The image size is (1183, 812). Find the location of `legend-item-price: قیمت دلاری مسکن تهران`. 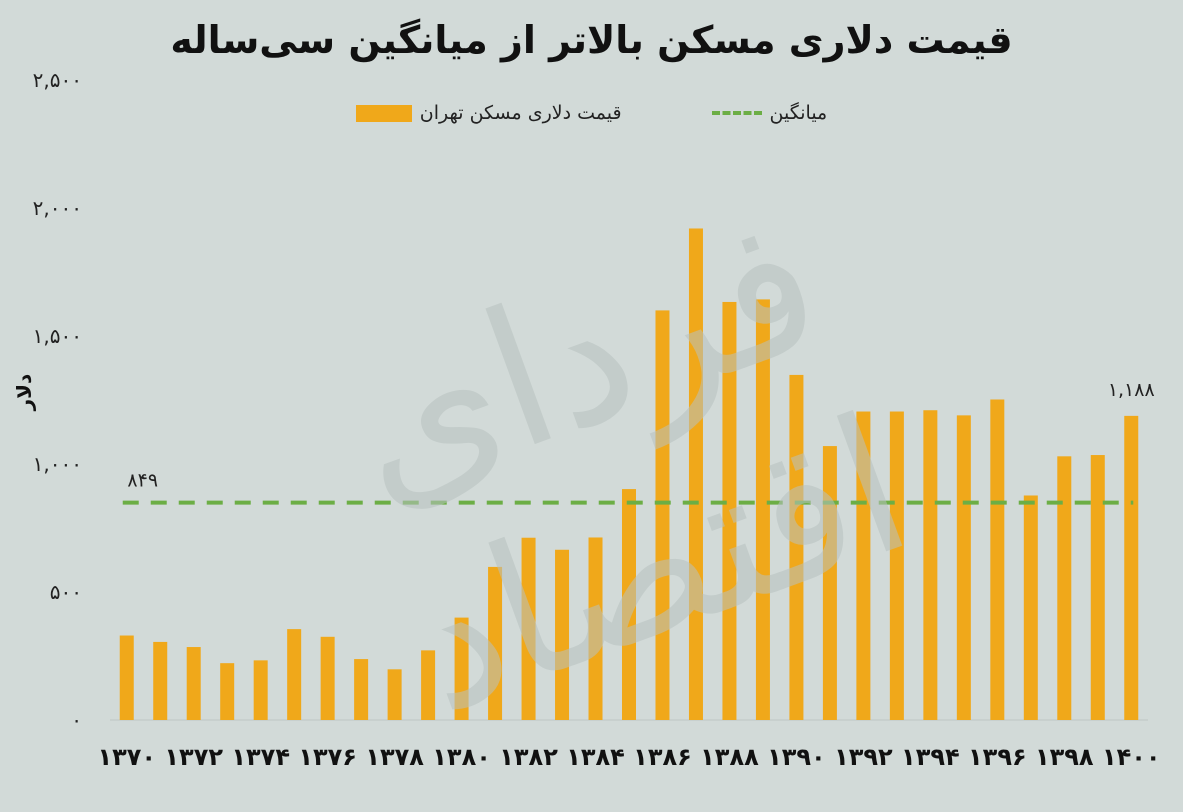

legend-item-price: قیمت دلاری مسکن تهران is located at coordinates (488, 113).